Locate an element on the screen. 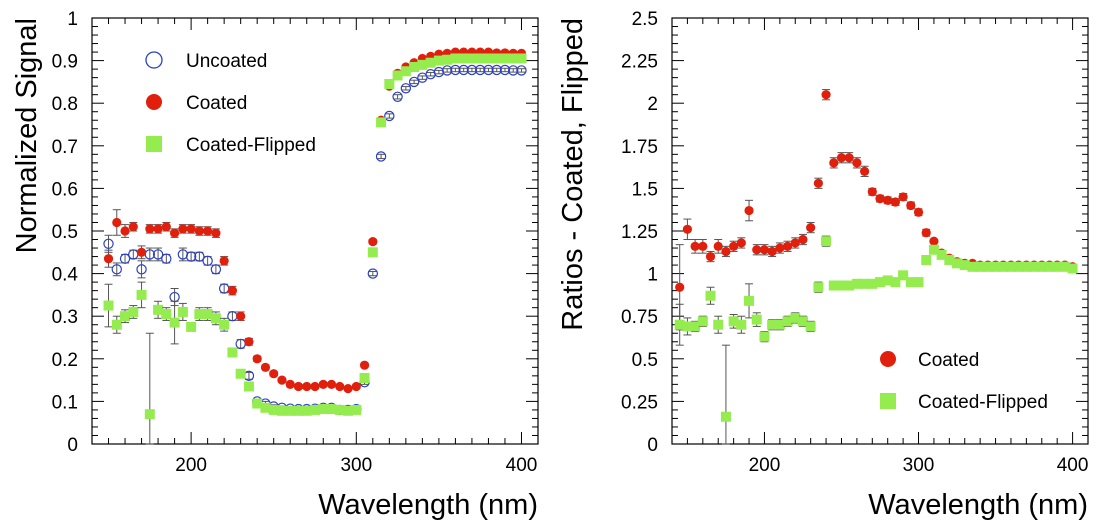 The height and width of the screenshot is (531, 1106). y-tick-label: 2.5 is located at coordinates (645, 19).